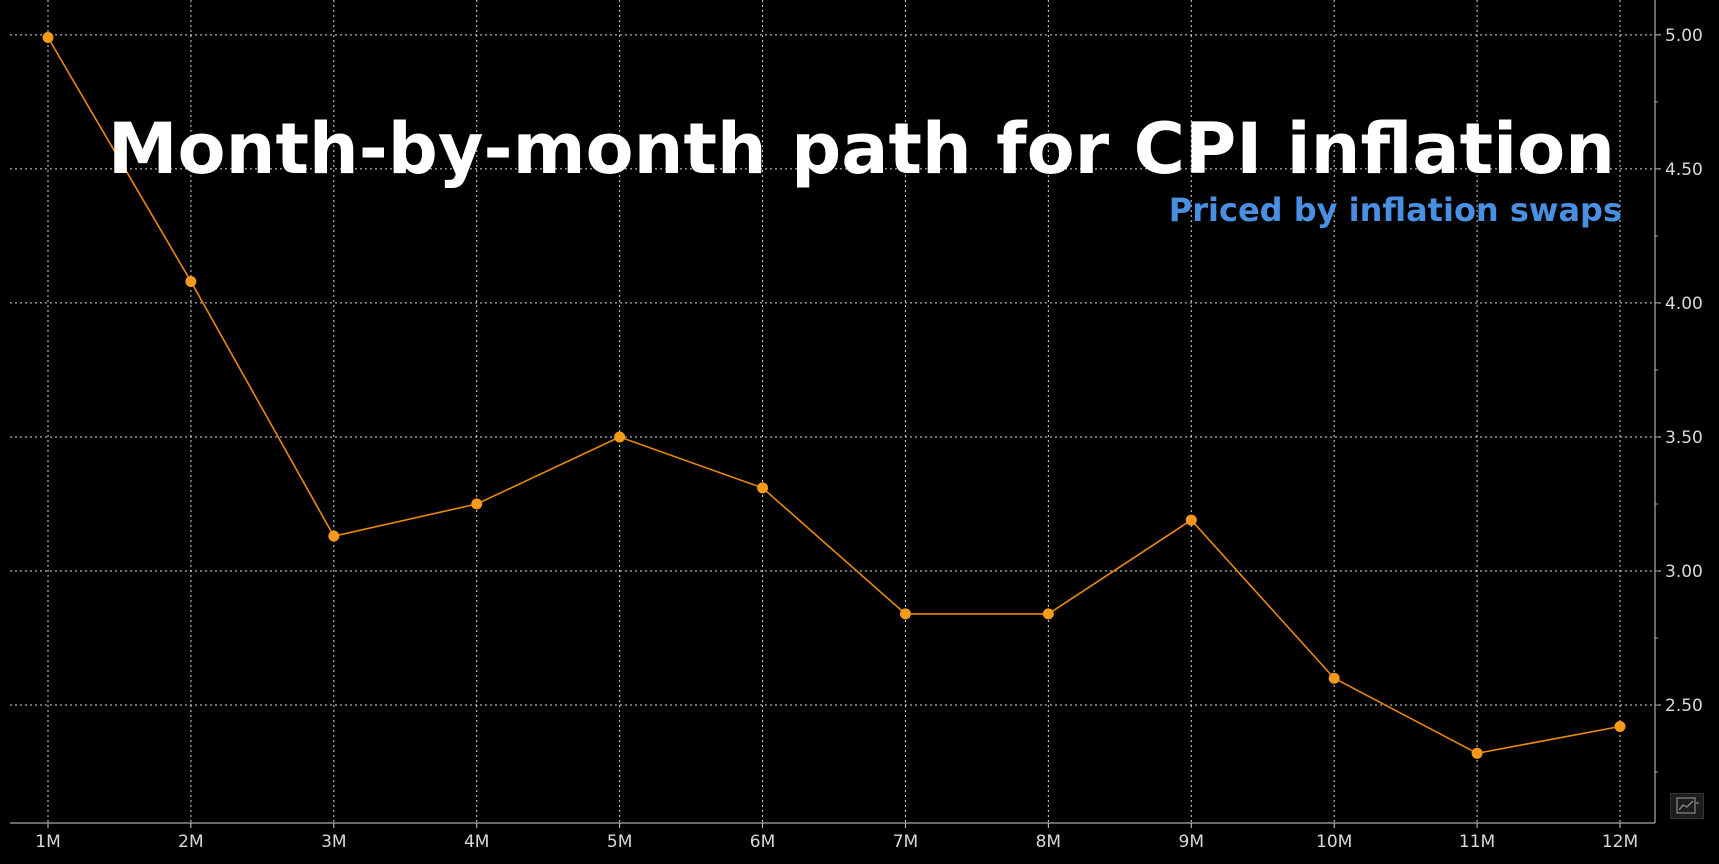 Image resolution: width=1719 pixels, height=864 pixels. Describe the element at coordinates (1477, 842) in the screenshot. I see `x-tick-label: 11M` at that location.